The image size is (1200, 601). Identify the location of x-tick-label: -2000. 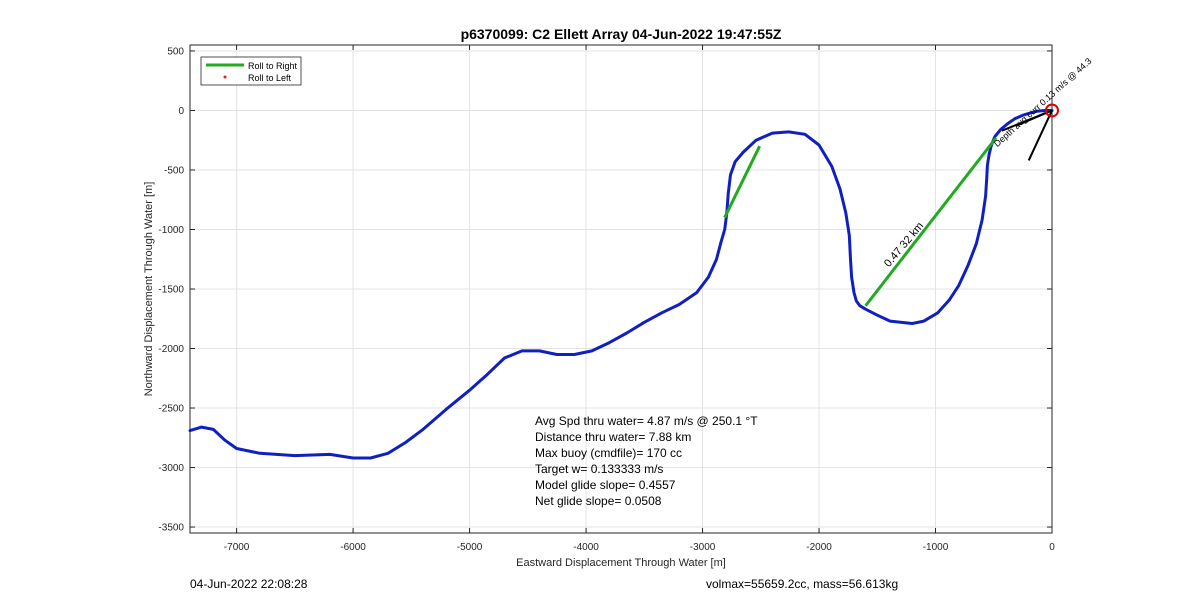
(819, 547).